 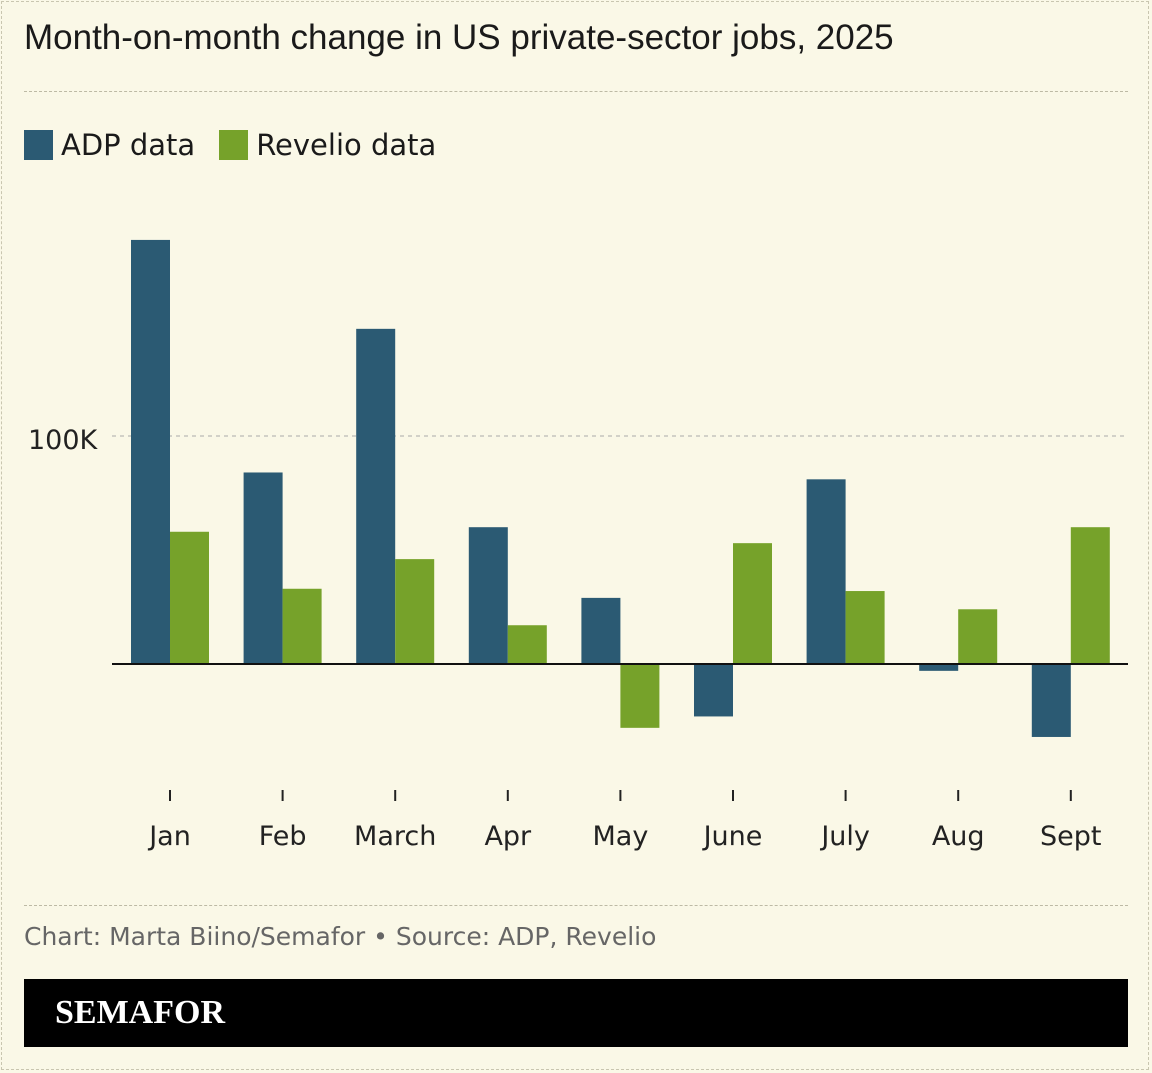 What do you see at coordinates (263, 568) in the screenshot?
I see `bar-adp-feb` at bounding box center [263, 568].